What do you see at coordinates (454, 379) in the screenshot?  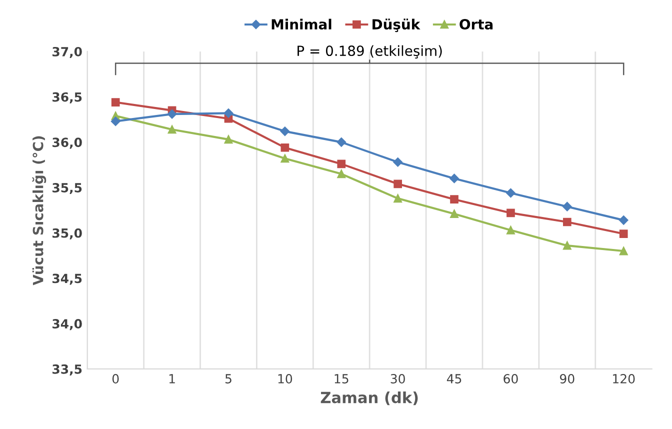 I see `x-tick-label: 45` at bounding box center [454, 379].